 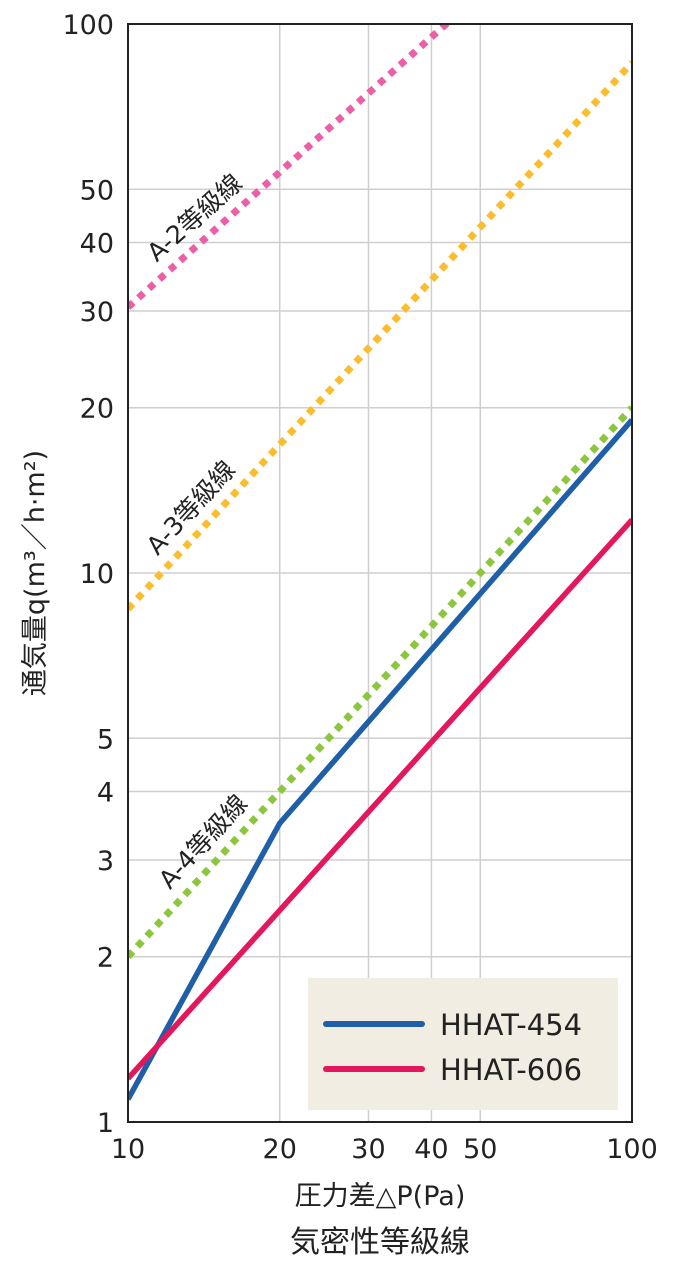 What do you see at coordinates (480, 1149) in the screenshot?
I see `x-tick-label: 50` at bounding box center [480, 1149].